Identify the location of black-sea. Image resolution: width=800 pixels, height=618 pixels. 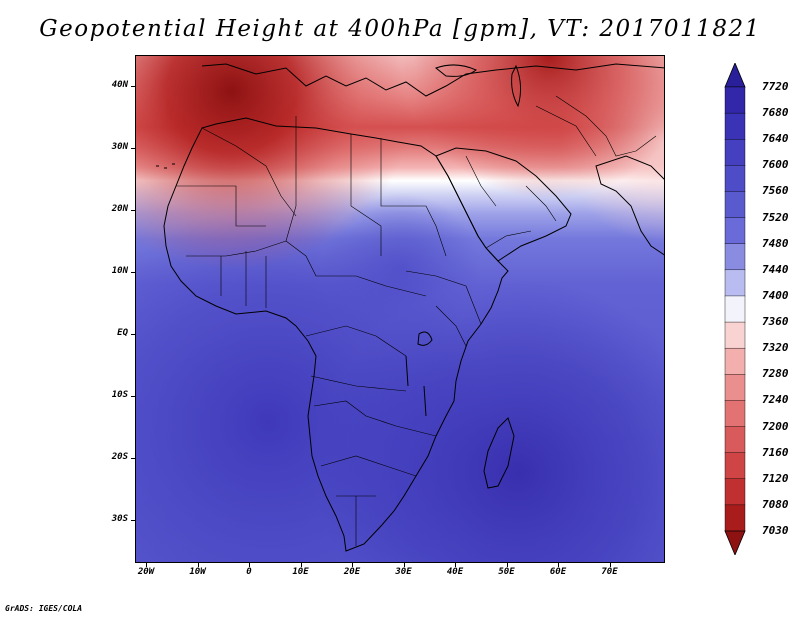
(455, 70).